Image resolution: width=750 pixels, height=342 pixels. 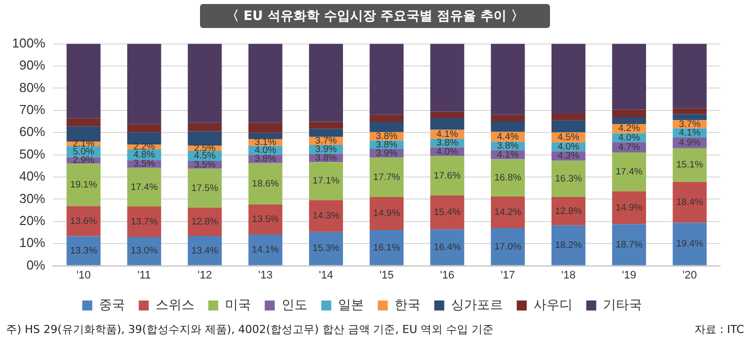 I want to click on data-label: 15.1%, so click(x=690, y=165).